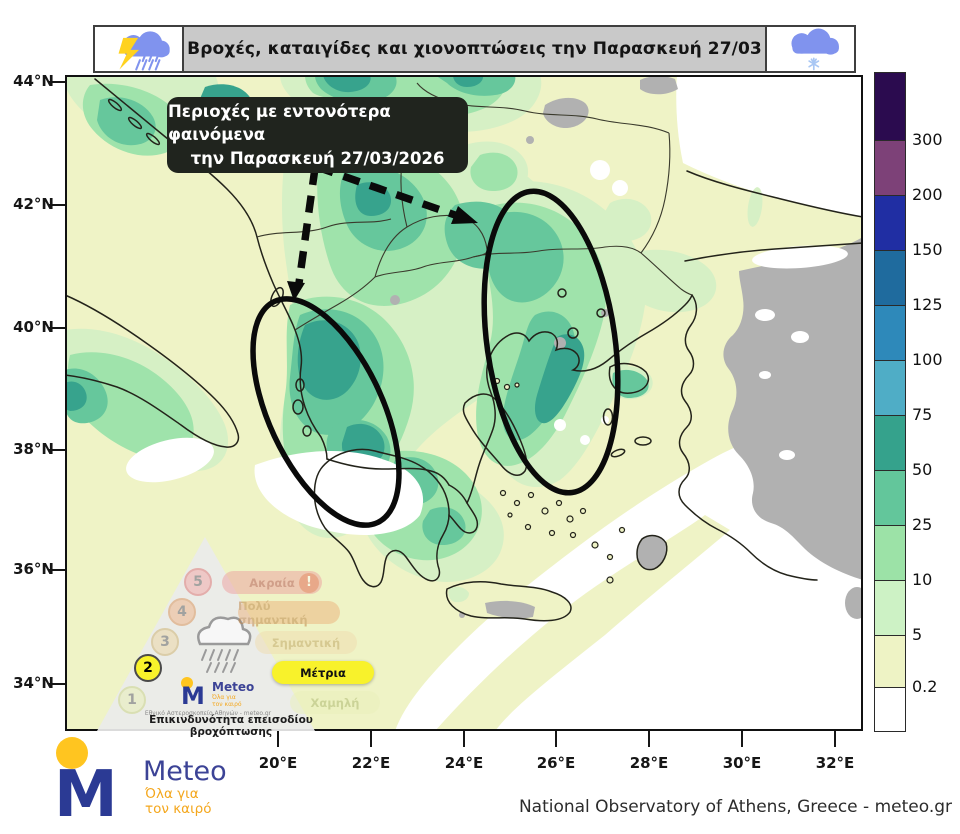  Describe the element at coordinates (464, 215) in the screenshot. I see `arrowhead-right` at that location.